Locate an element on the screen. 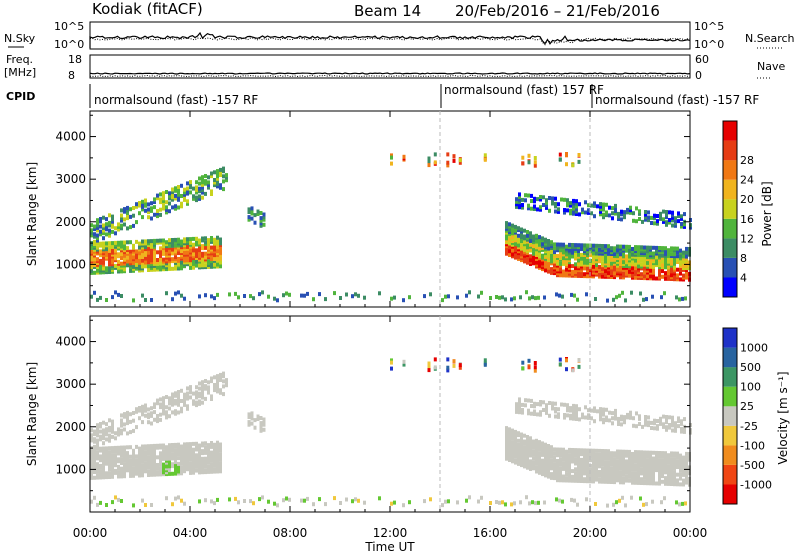  velocity-ytick-label-1: 2000 is located at coordinates (70, 427).